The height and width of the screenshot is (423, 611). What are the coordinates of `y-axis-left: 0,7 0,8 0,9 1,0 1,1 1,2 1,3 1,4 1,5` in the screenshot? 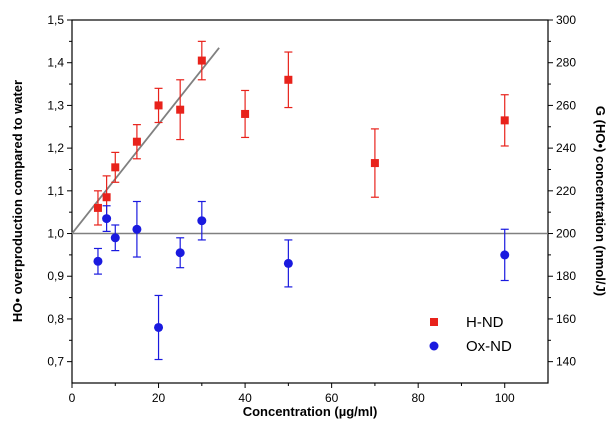 It's located at (59, 191).